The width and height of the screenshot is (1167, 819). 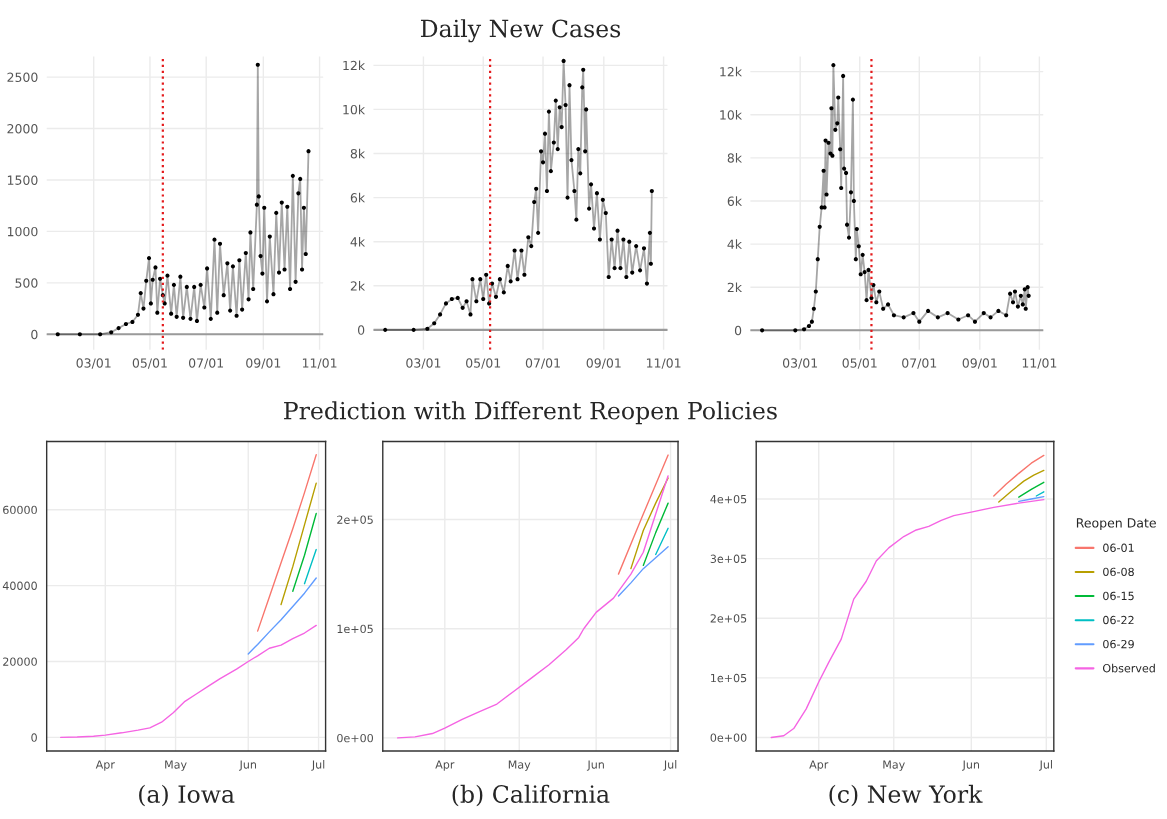 What do you see at coordinates (520, 31) in the screenshot?
I see `chart-title: Daily New Cases` at bounding box center [520, 31].